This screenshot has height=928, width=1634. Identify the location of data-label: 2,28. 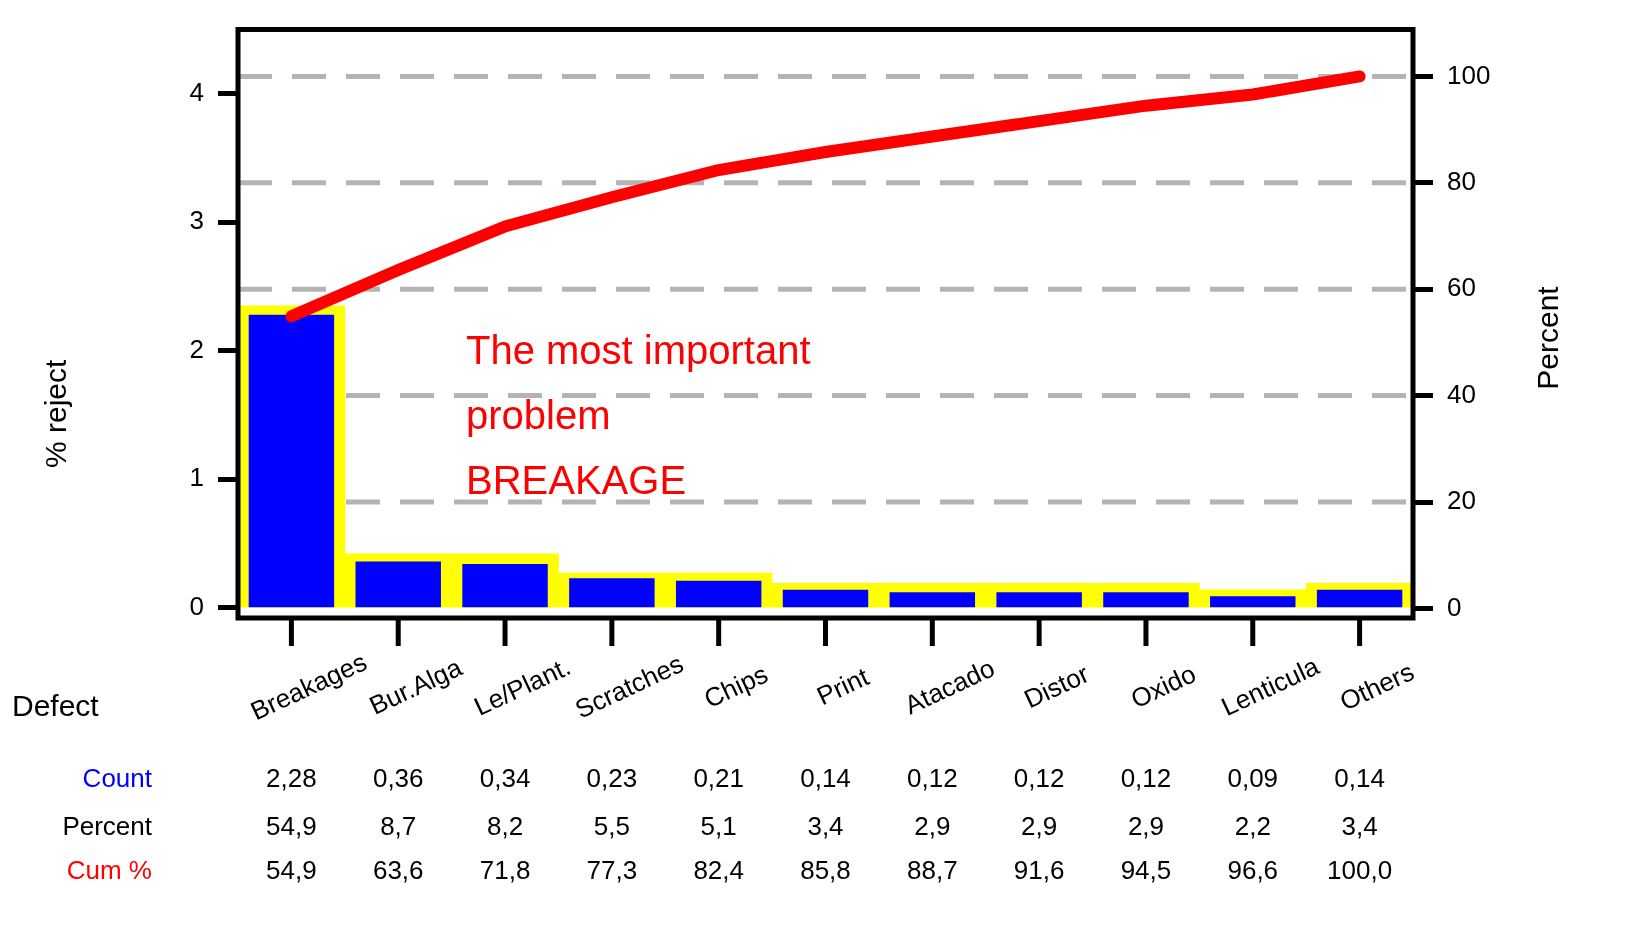
(291, 778).